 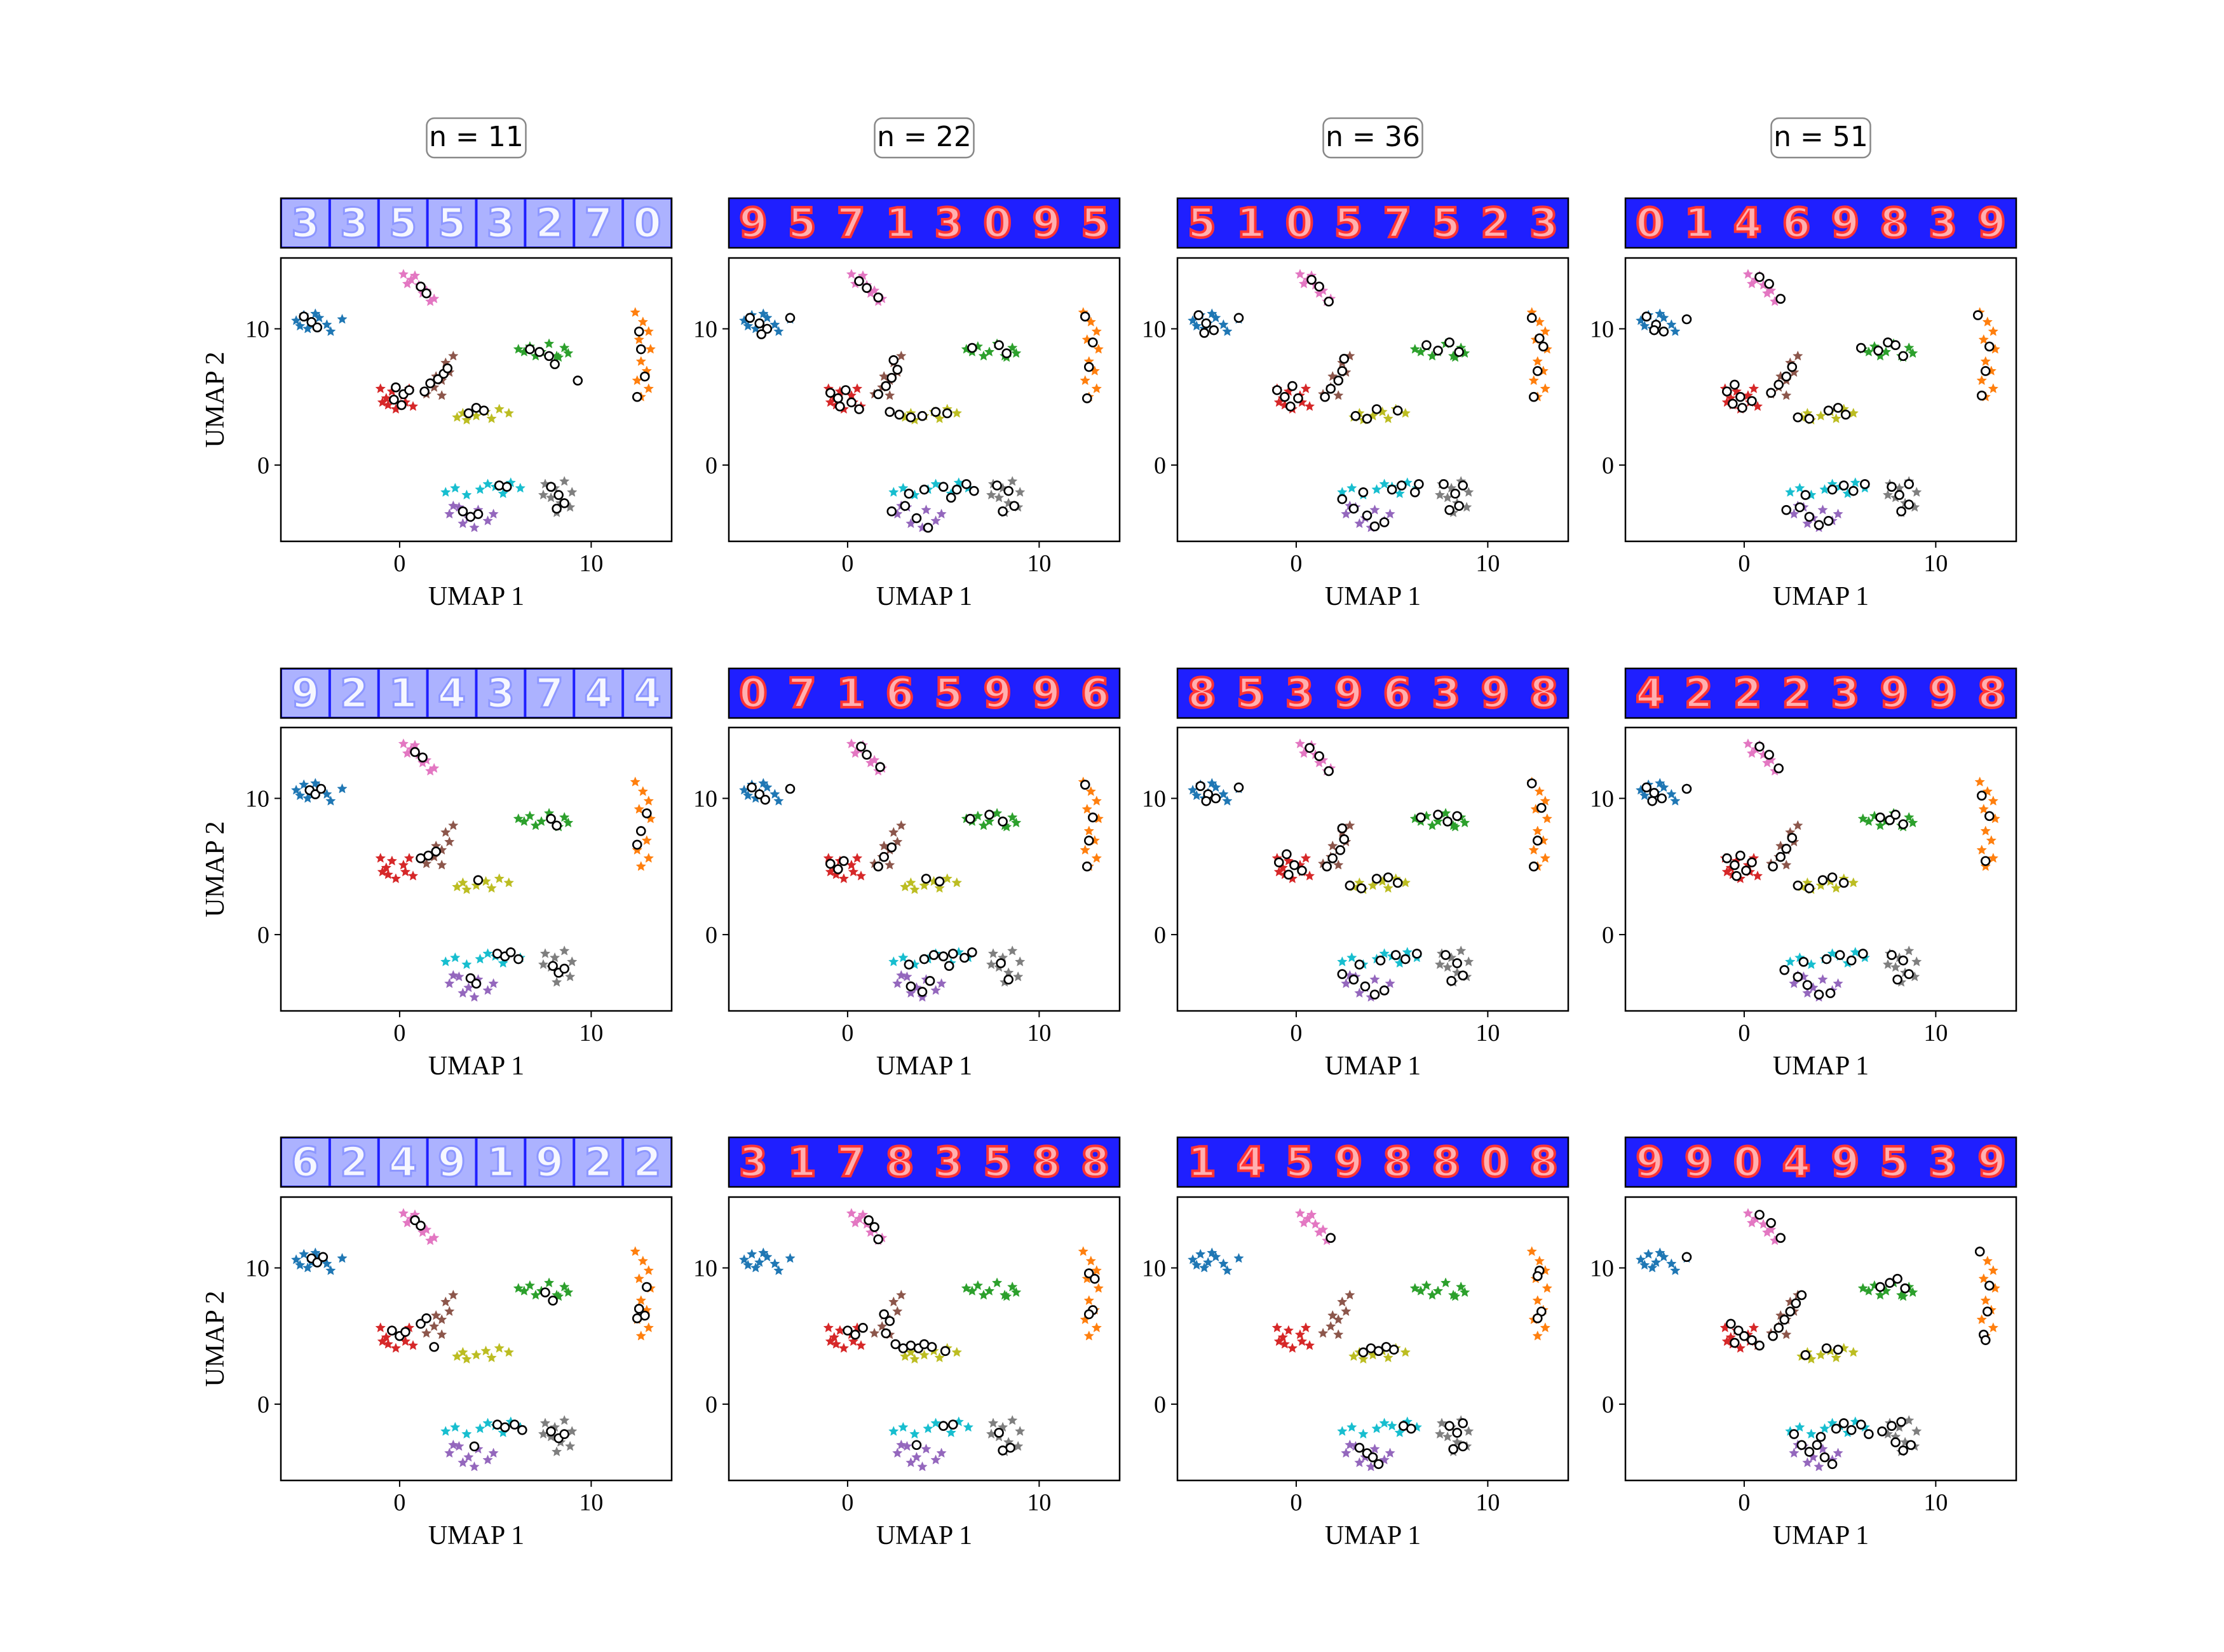 I want to click on strip-digit: 9, so click(x=1894, y=693).